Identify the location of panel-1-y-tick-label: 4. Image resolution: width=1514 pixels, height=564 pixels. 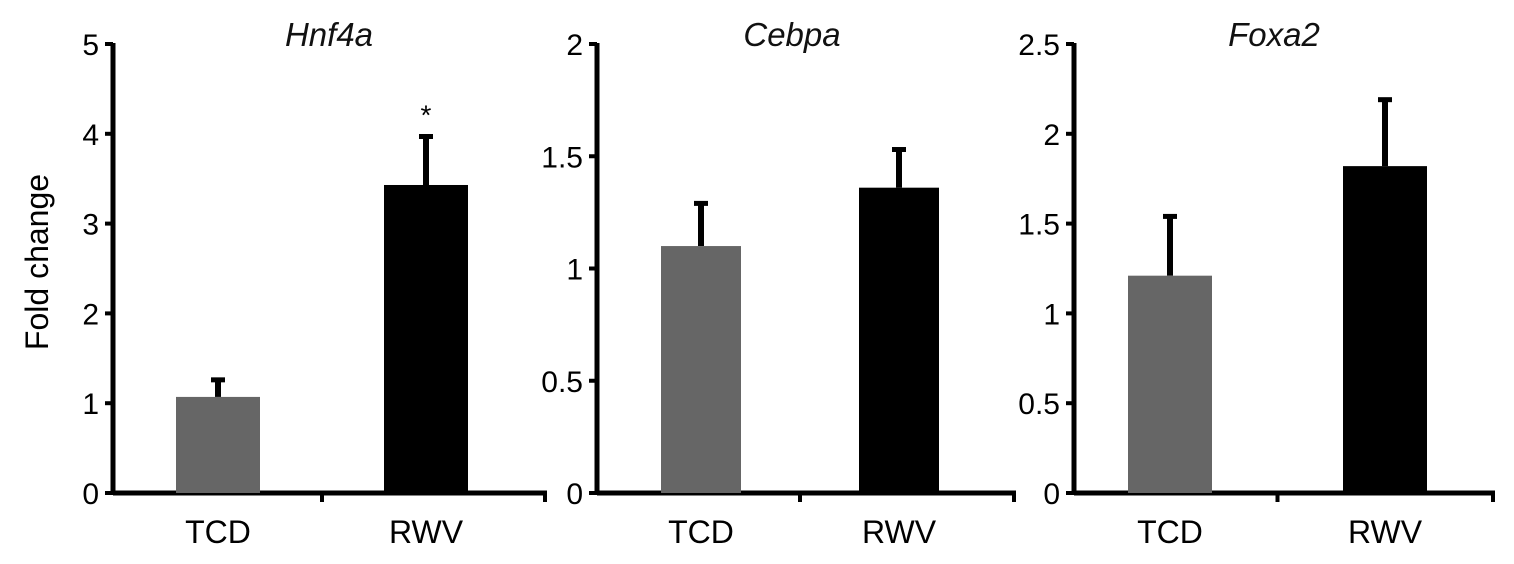
(90, 135).